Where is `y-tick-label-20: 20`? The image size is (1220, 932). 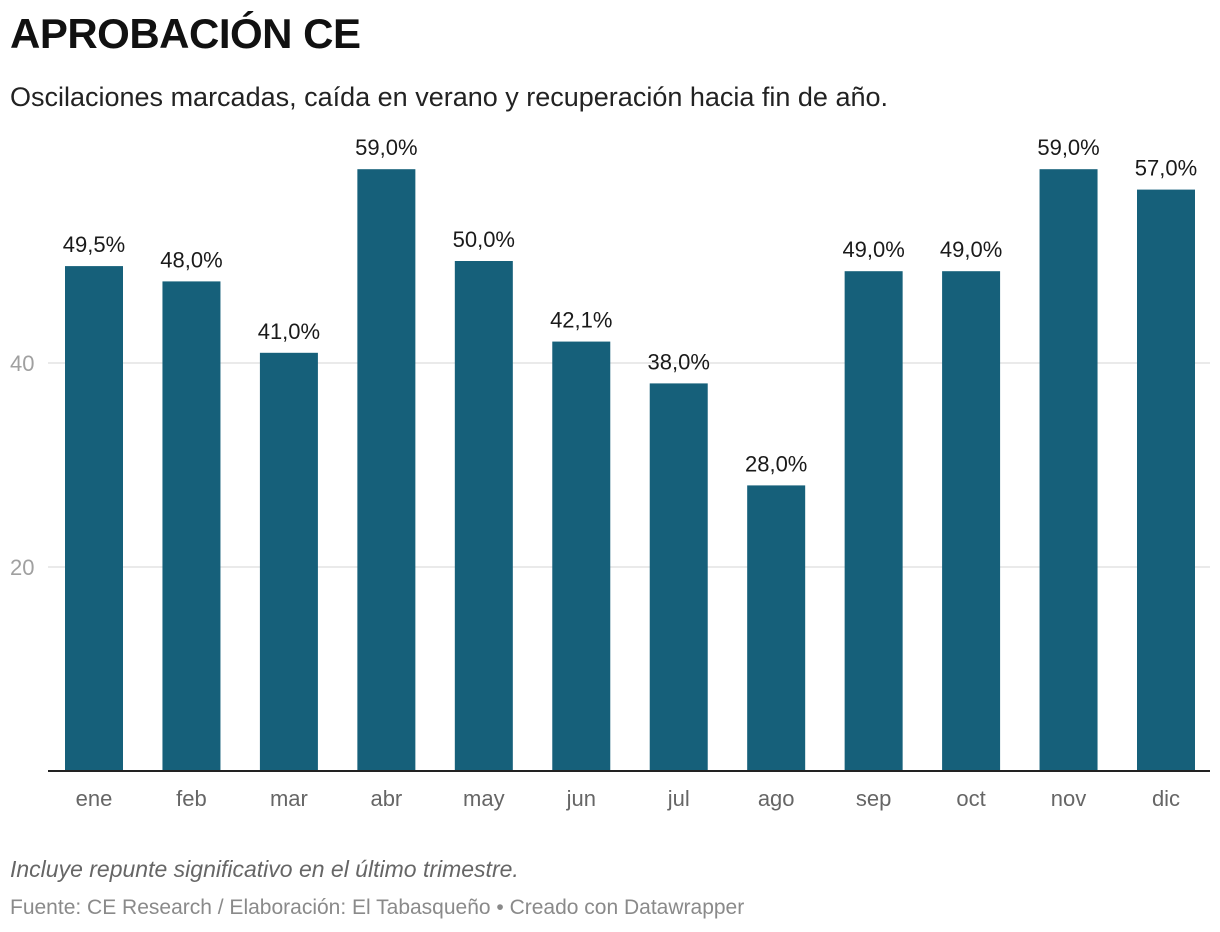 y-tick-label-20: 20 is located at coordinates (22, 567).